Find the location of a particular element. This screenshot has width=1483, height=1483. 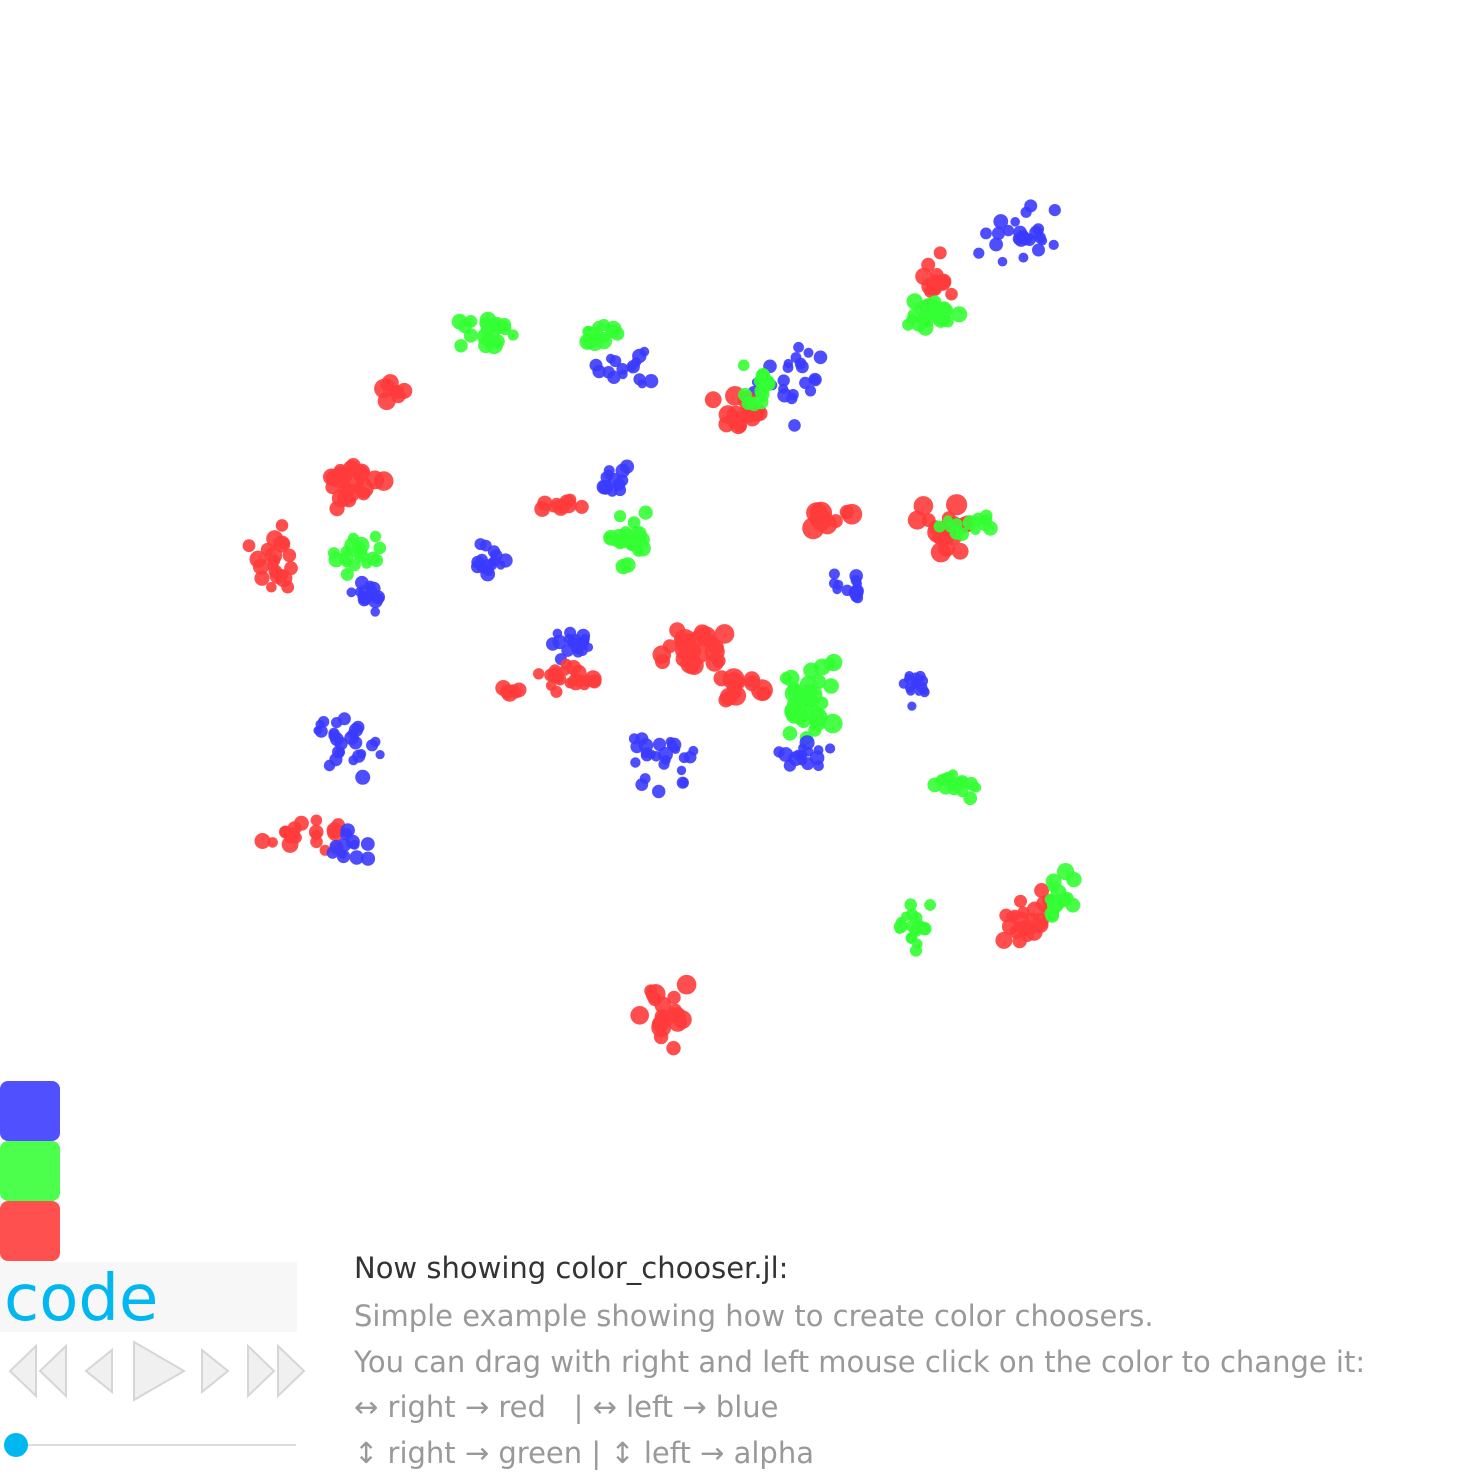

green-color-swatch is located at coordinates (30, 1171).